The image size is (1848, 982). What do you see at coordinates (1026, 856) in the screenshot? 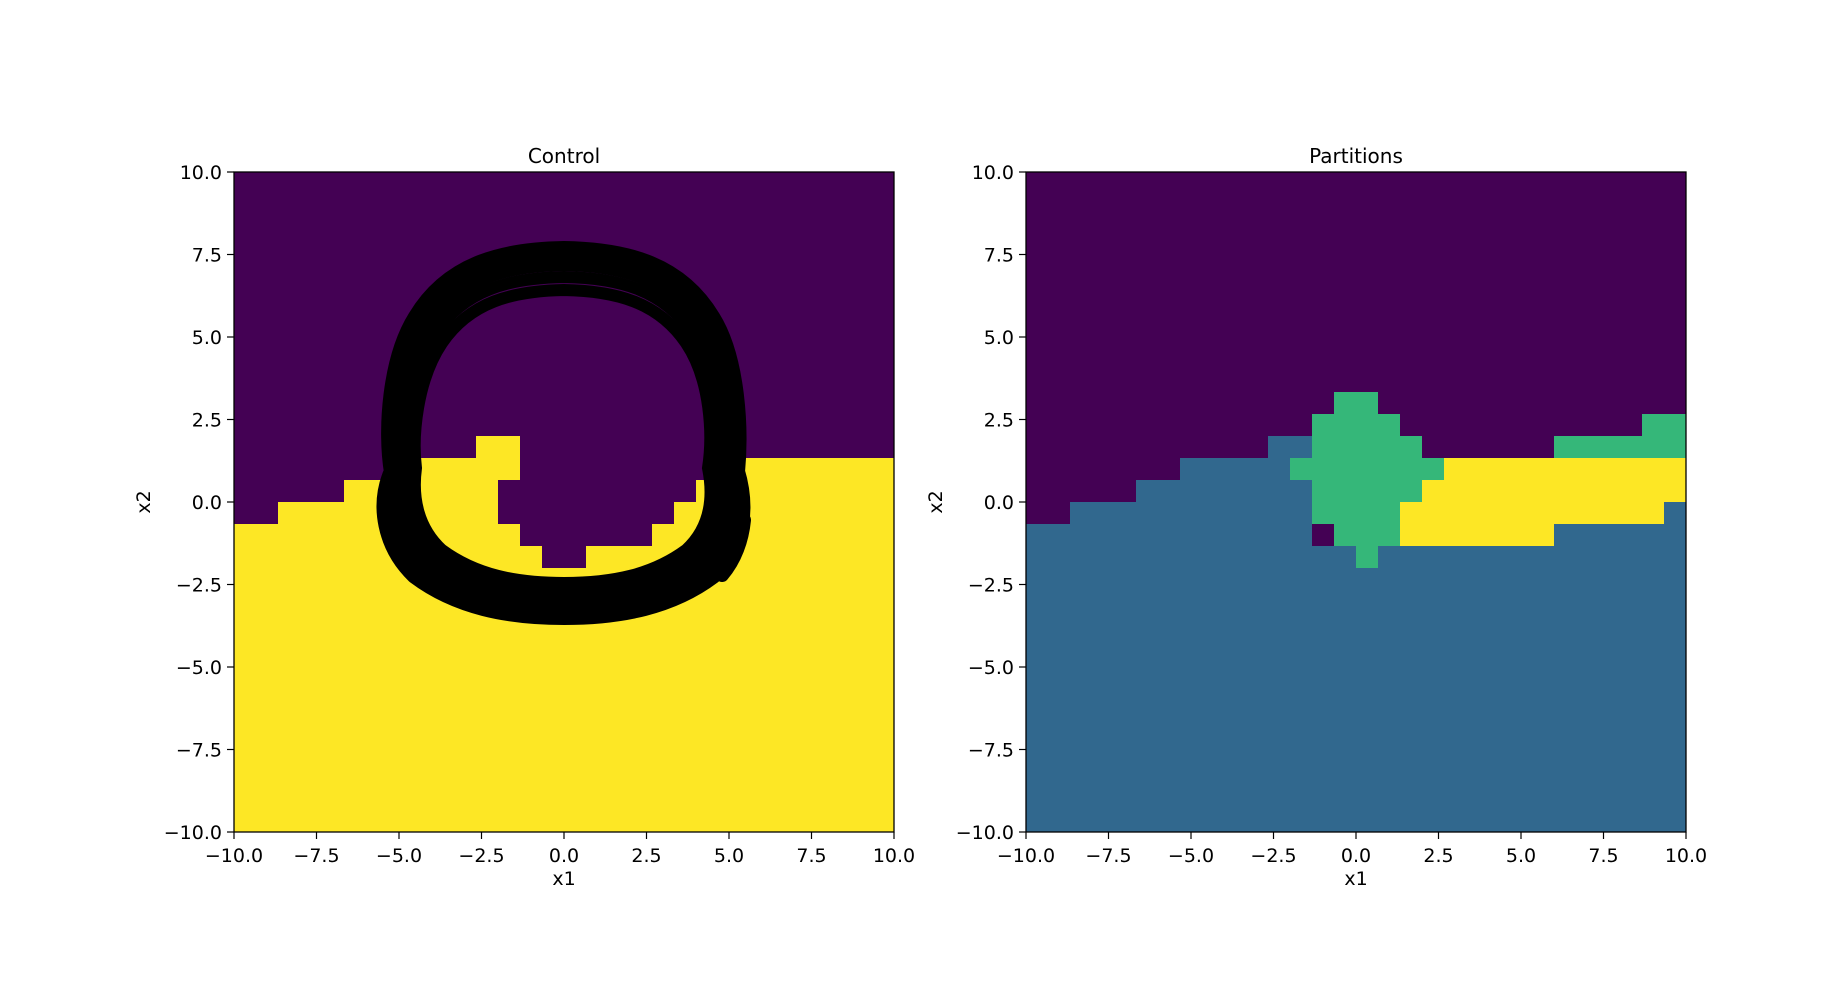
I see `partitions-x-tick-label: −10.0` at bounding box center [1026, 856].